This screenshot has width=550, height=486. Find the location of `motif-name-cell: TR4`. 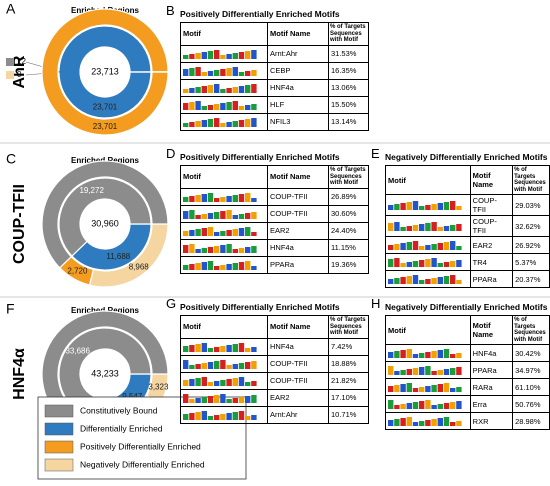

motif-name-cell: TR4 is located at coordinates (491, 262).